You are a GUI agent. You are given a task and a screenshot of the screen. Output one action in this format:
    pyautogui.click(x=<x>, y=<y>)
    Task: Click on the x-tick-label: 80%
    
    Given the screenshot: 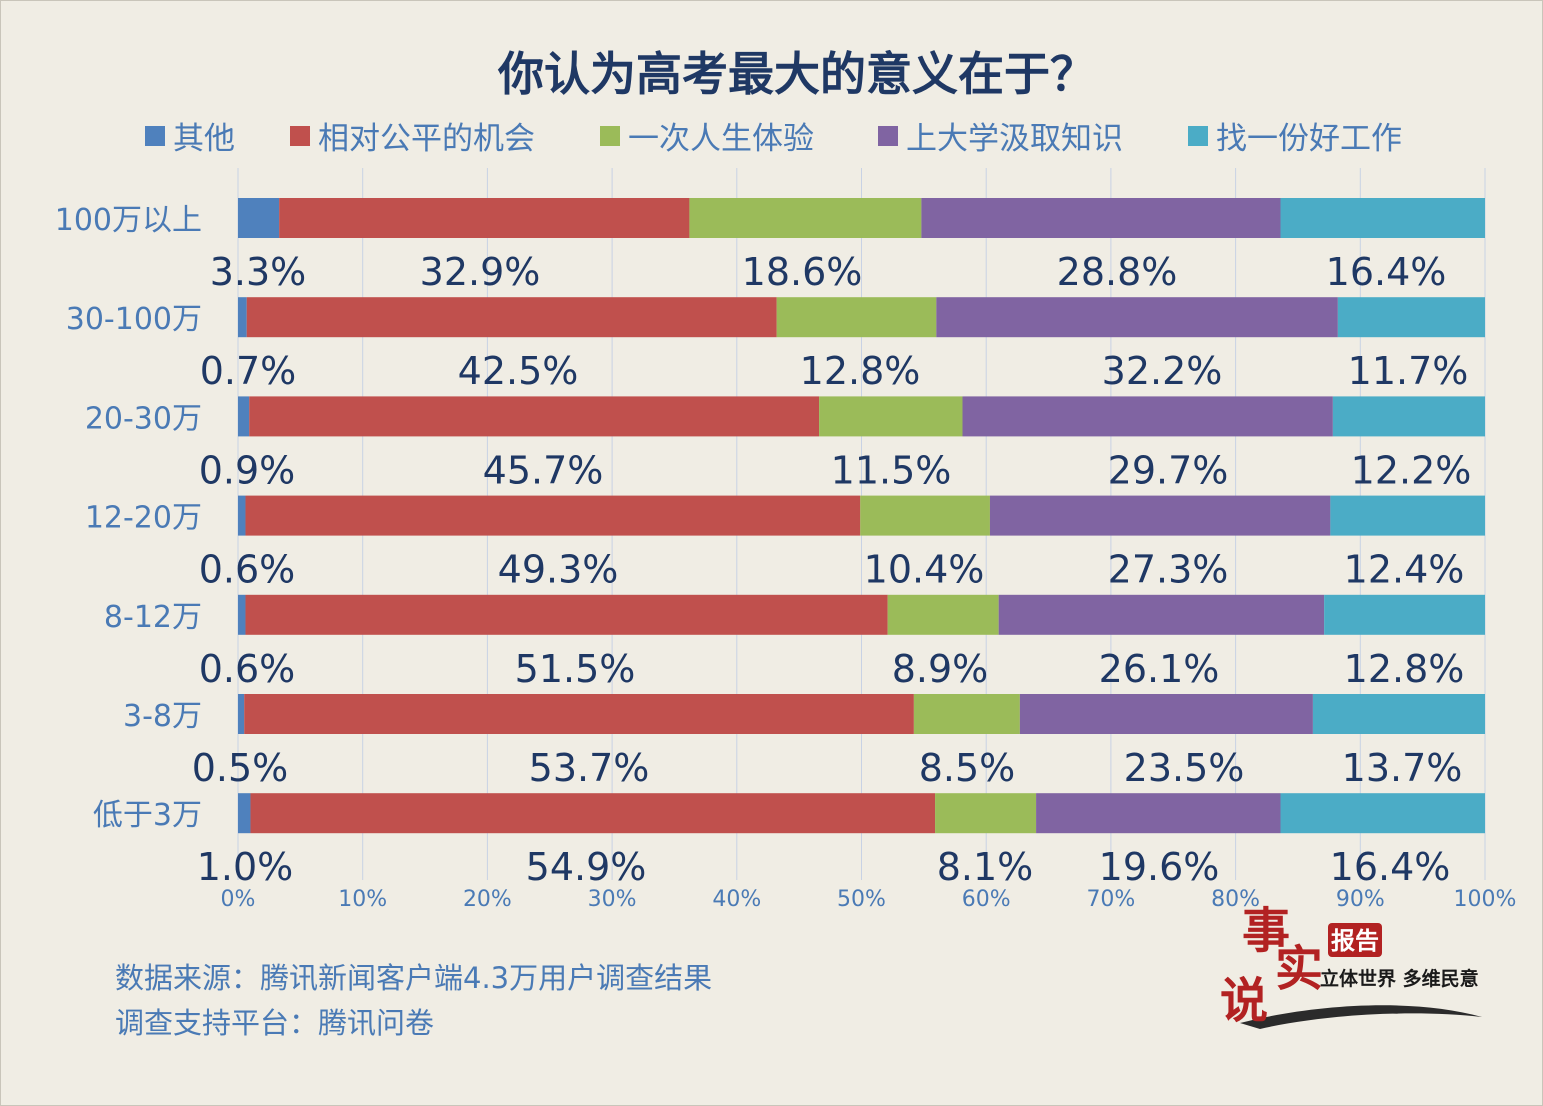 What is the action you would take?
    pyautogui.click(x=1235, y=899)
    